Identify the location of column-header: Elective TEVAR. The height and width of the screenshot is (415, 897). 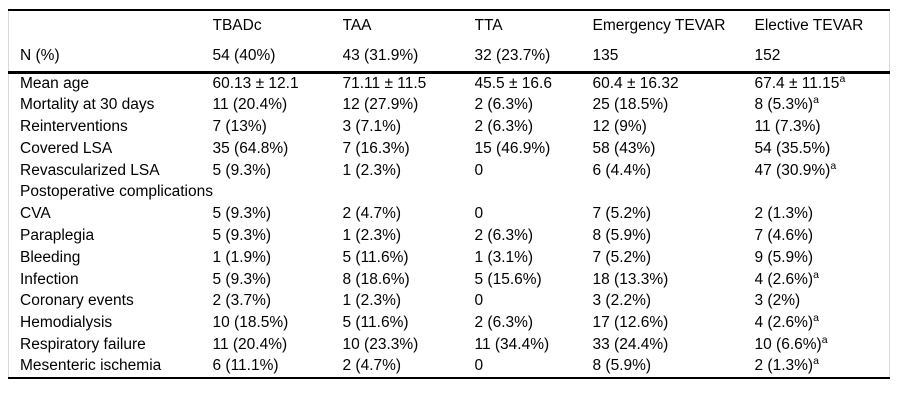
(809, 25).